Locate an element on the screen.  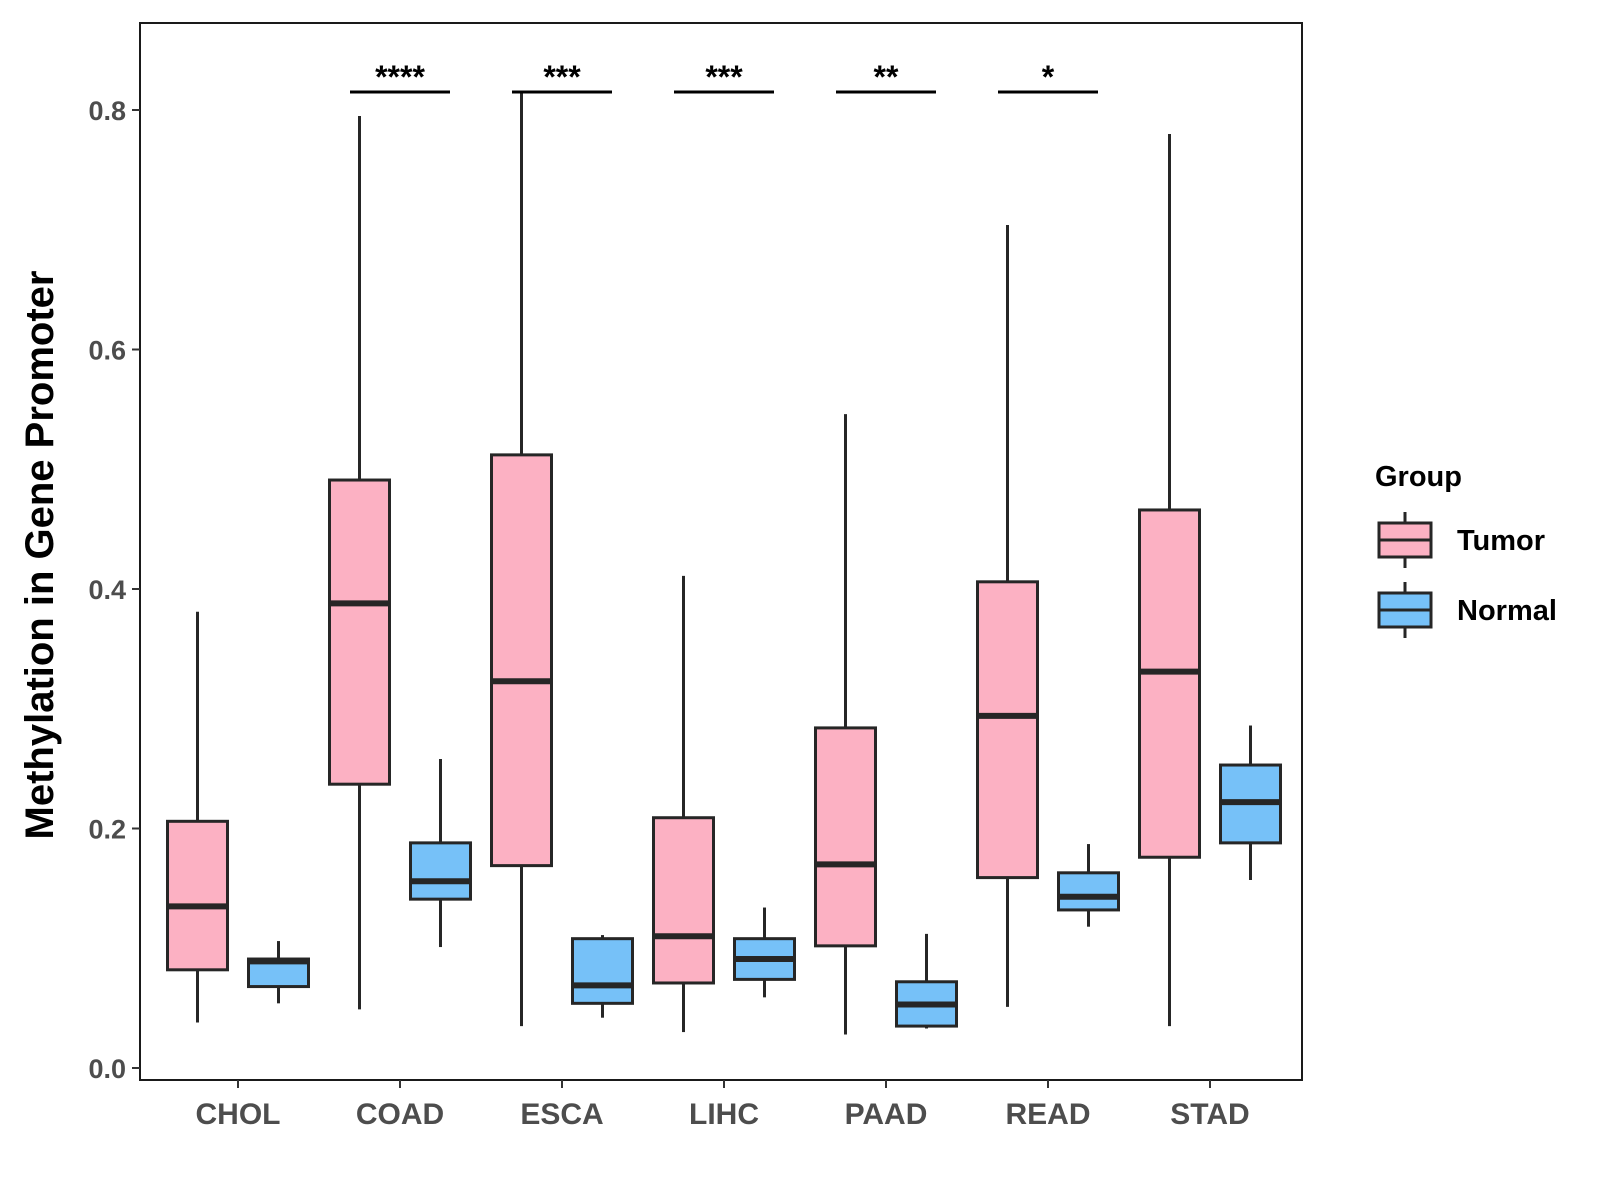
box-tumor-esca is located at coordinates (521, 559).